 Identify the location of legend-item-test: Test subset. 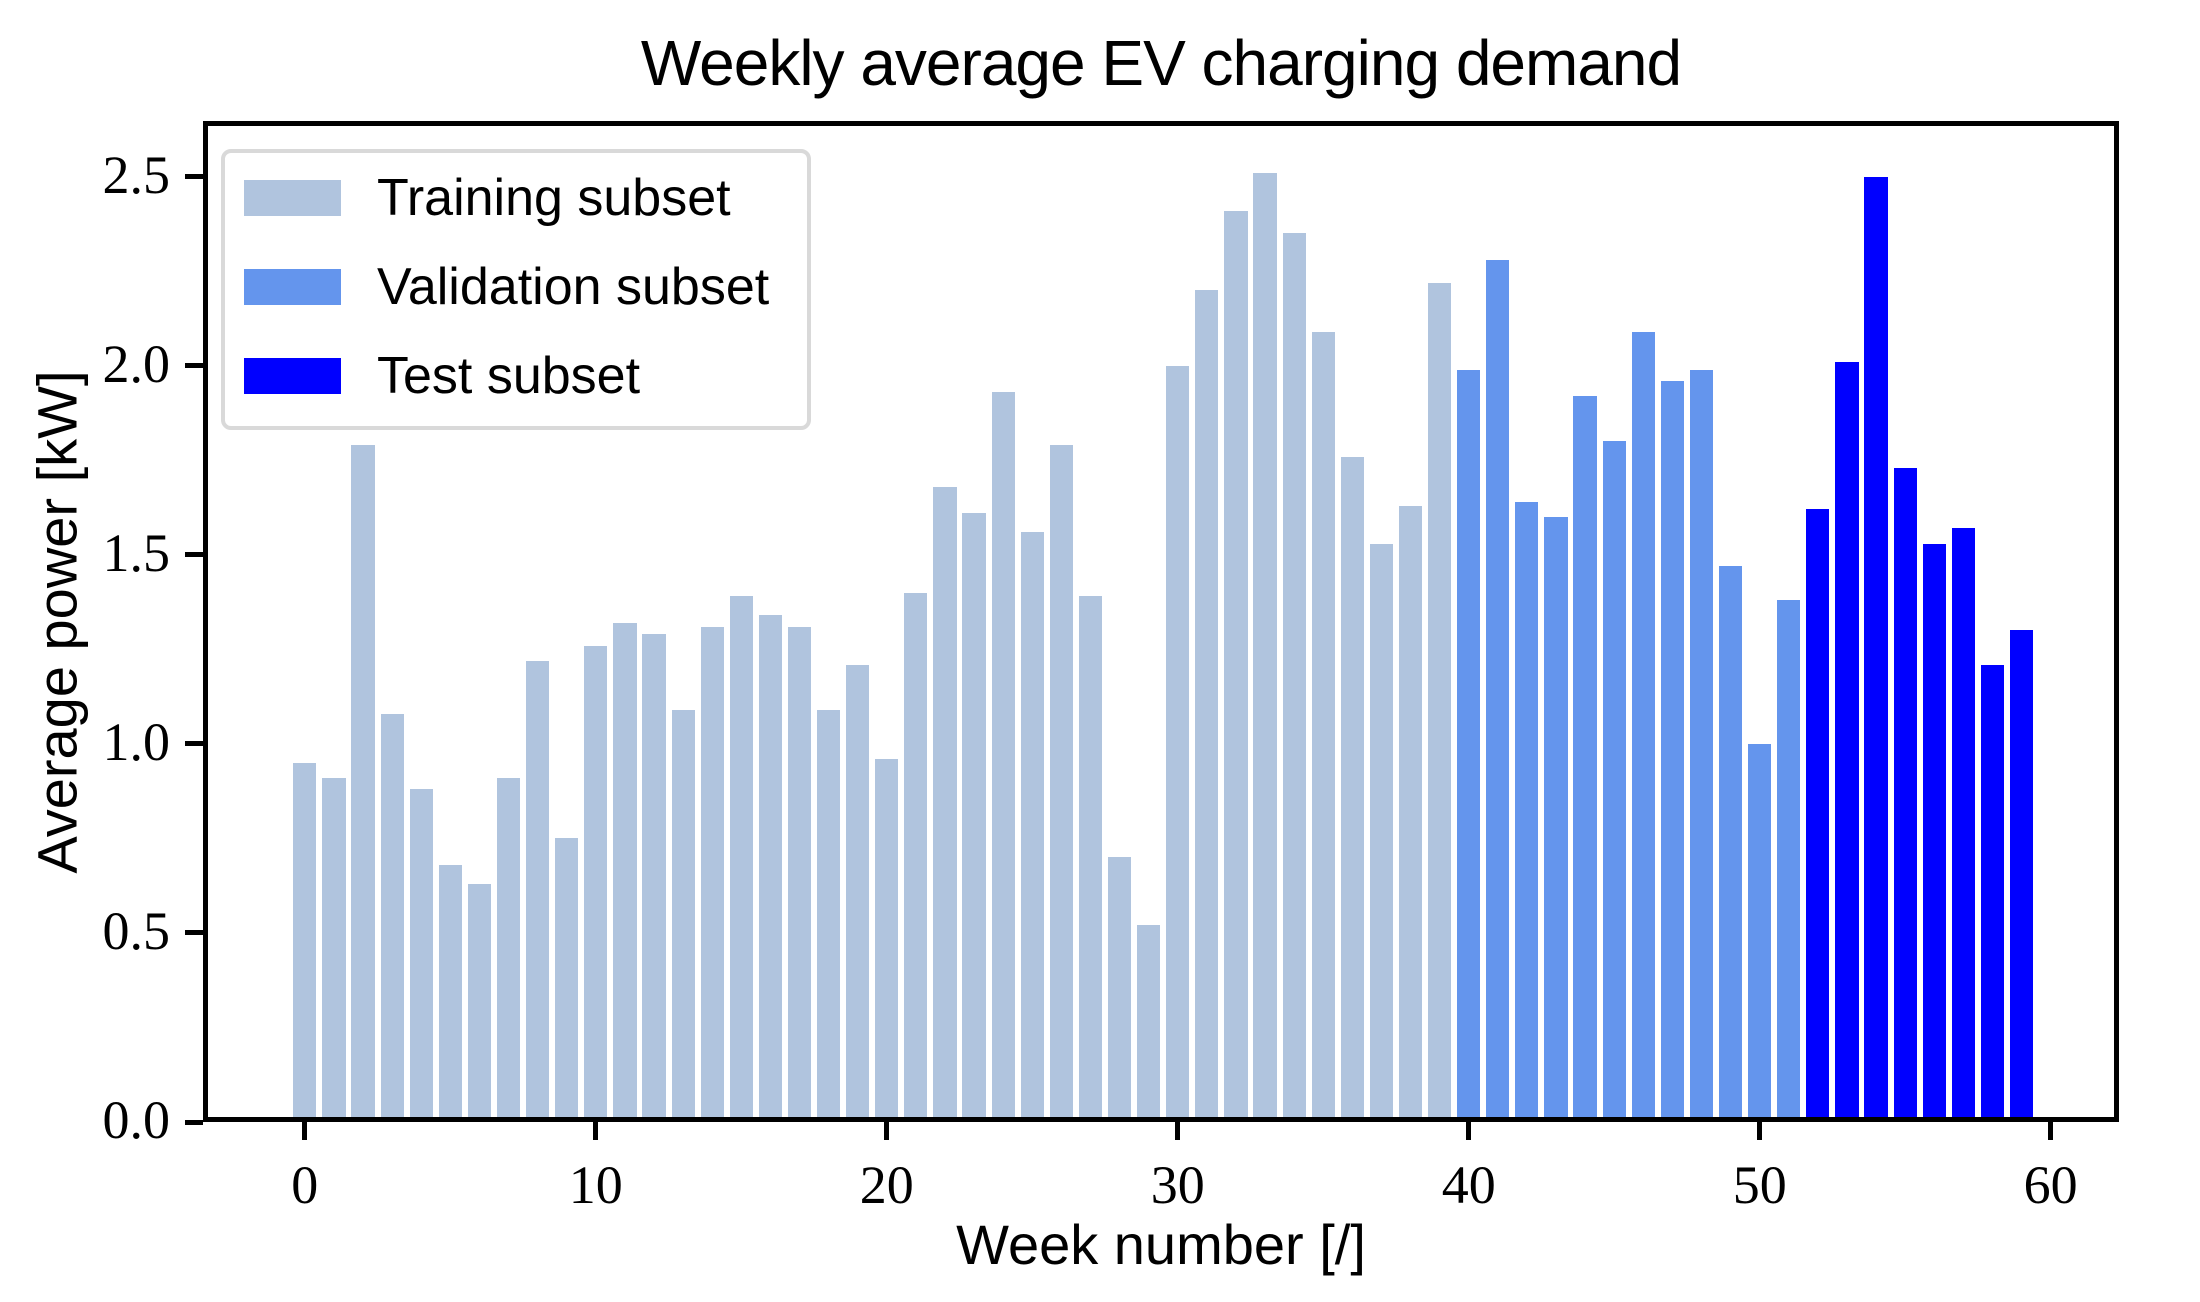
(506, 376).